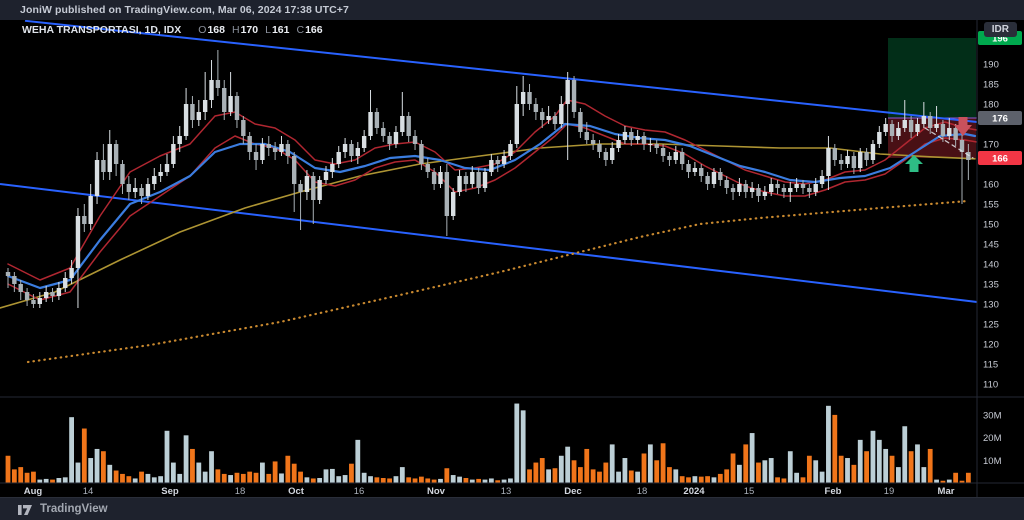  What do you see at coordinates (1000, 159) in the screenshot?
I see `stop-price-label-text: 166` at bounding box center [1000, 159].